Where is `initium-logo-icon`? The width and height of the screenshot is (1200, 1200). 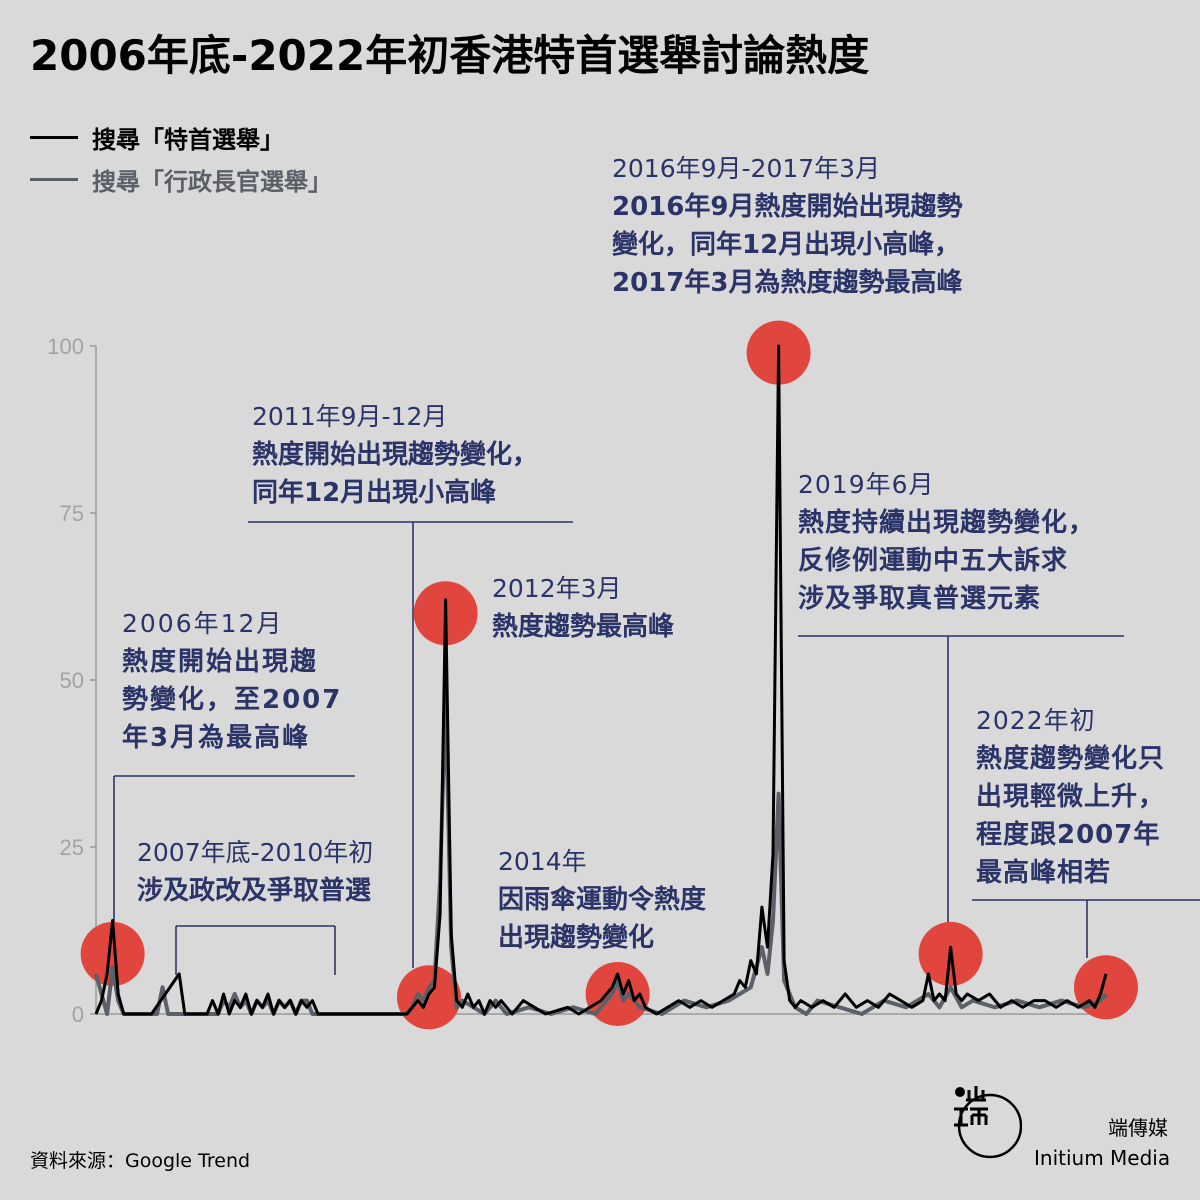
initium-logo-icon is located at coordinates (988, 1122).